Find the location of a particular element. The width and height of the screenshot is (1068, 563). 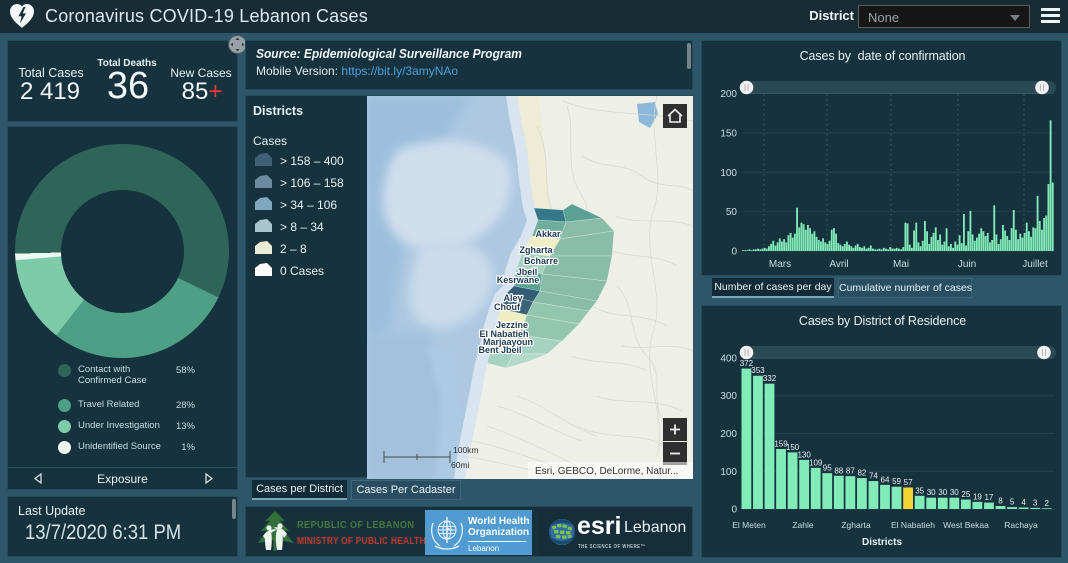

svg-text: Jbeil is located at coordinates (527, 272).